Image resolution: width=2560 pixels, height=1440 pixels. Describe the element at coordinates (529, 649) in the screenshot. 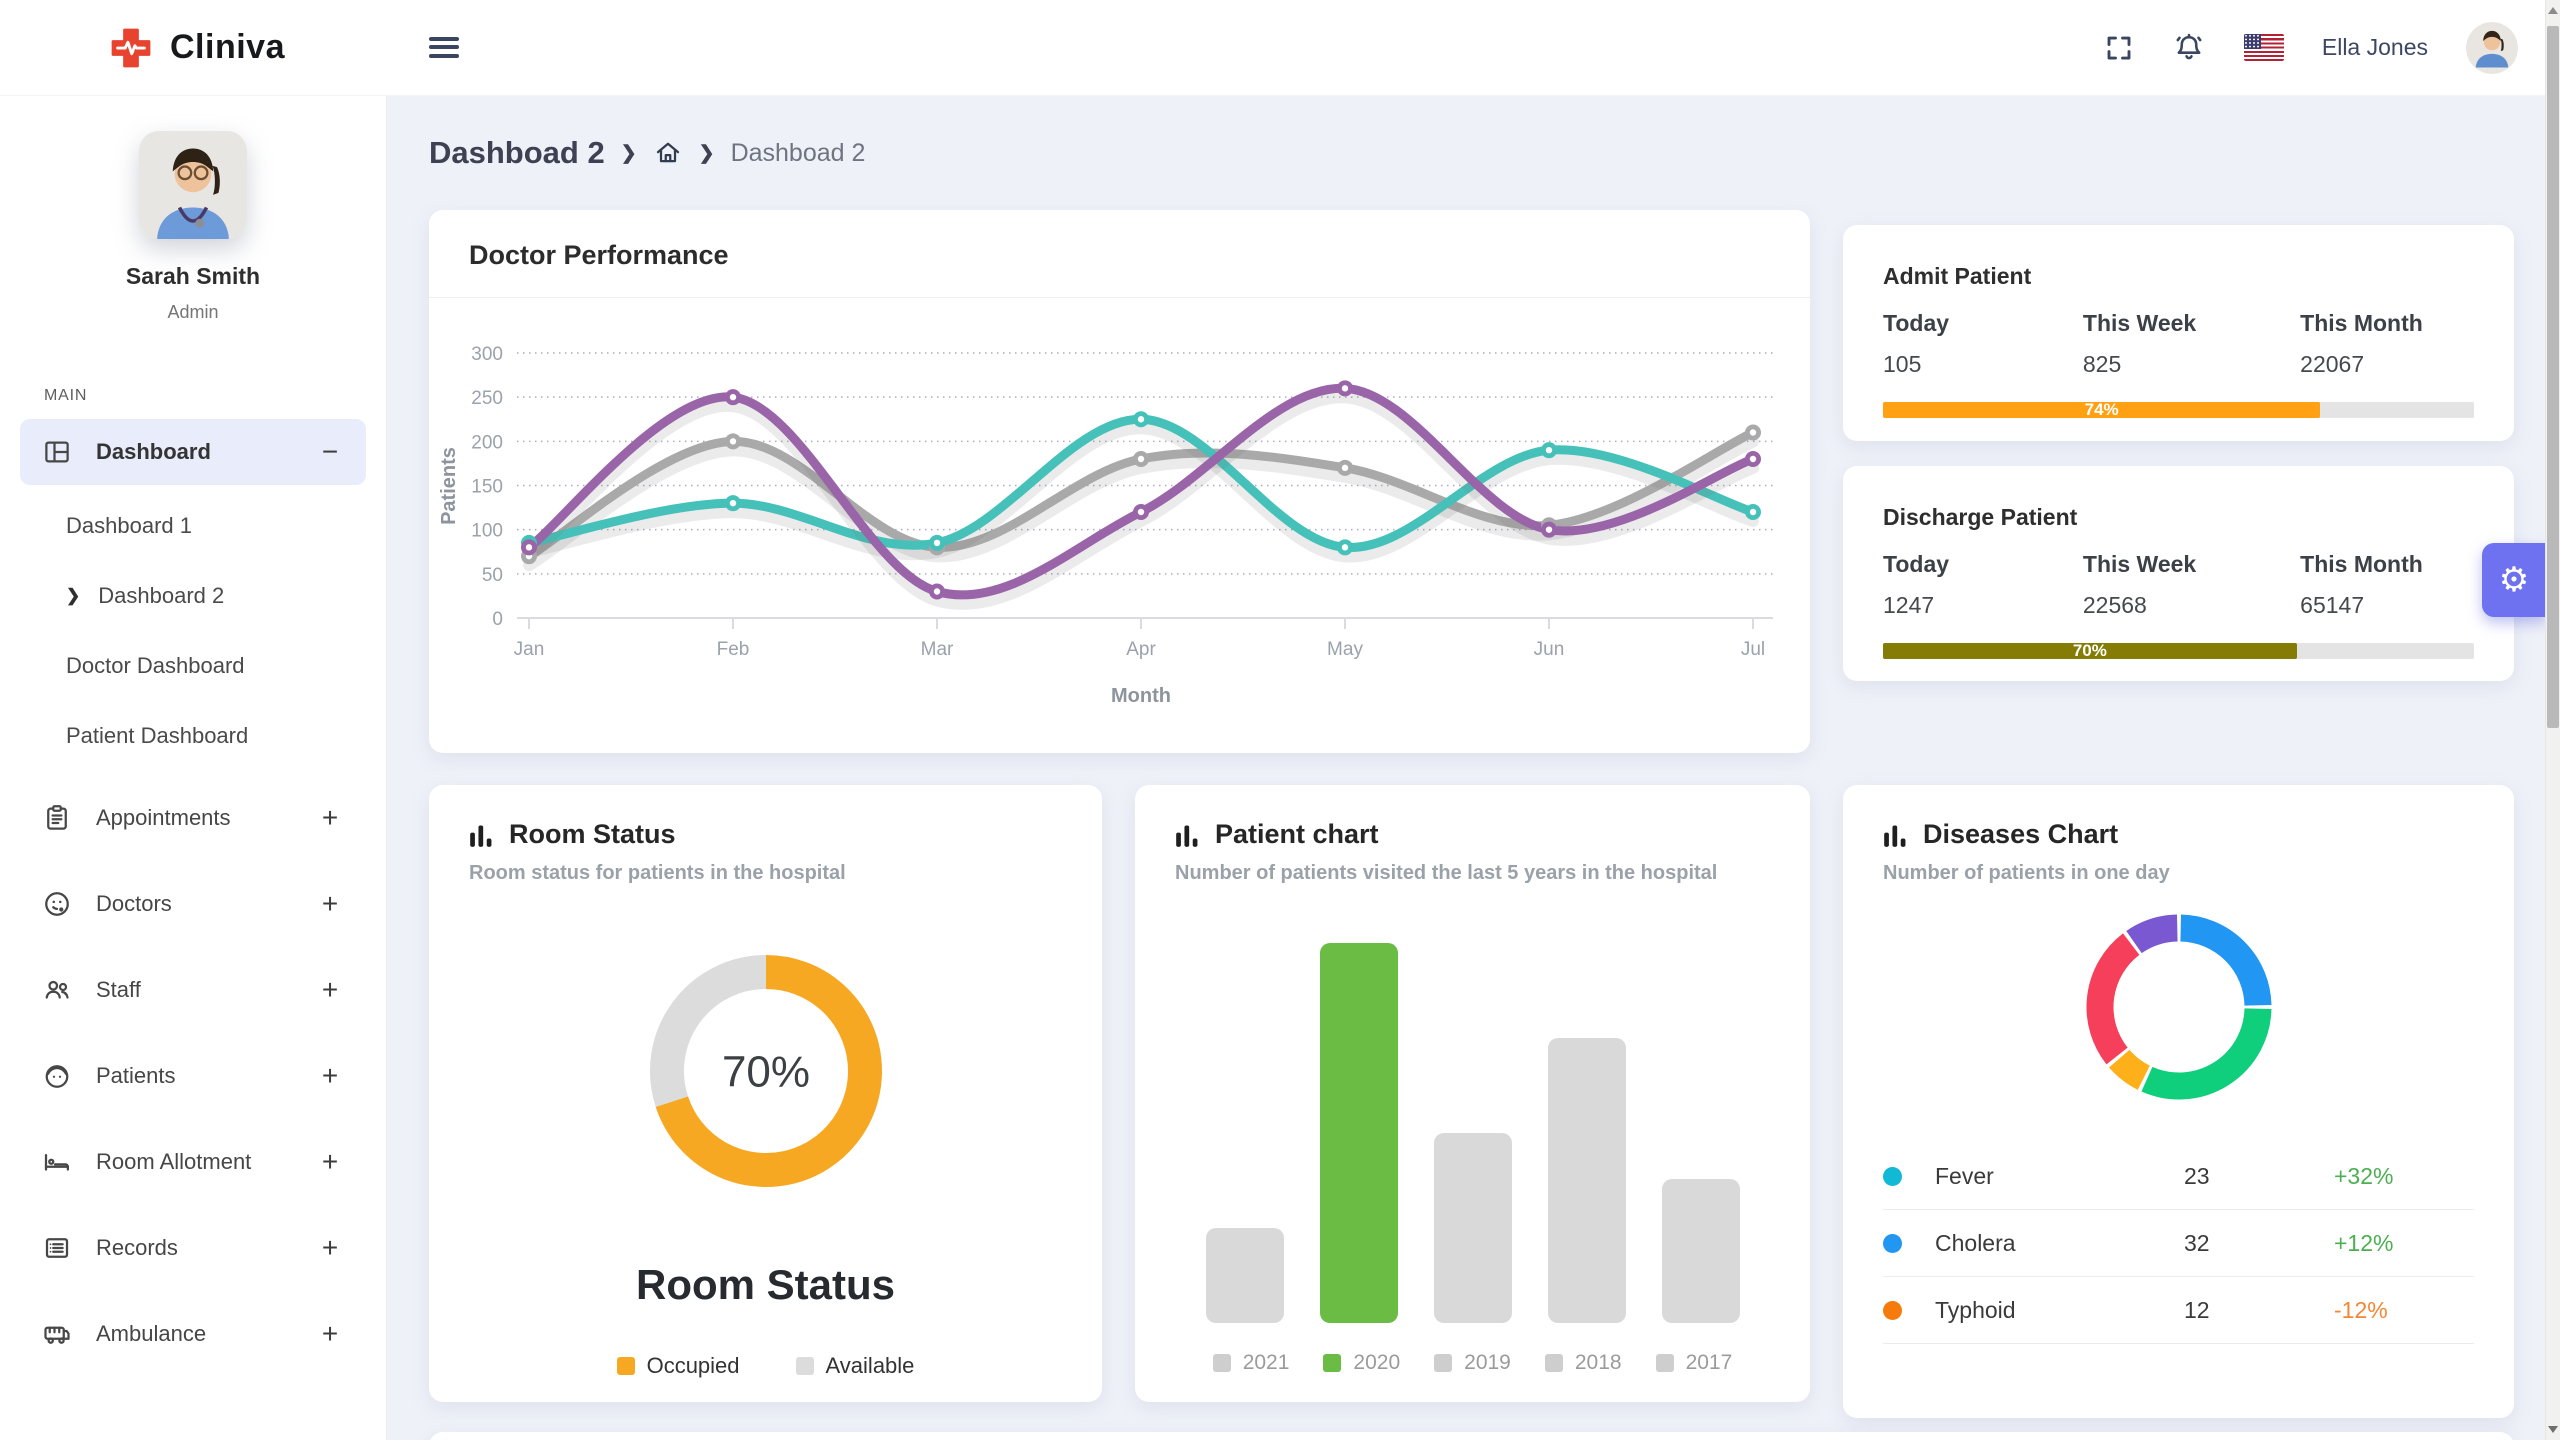

I see `svg-text: Jan` at that location.